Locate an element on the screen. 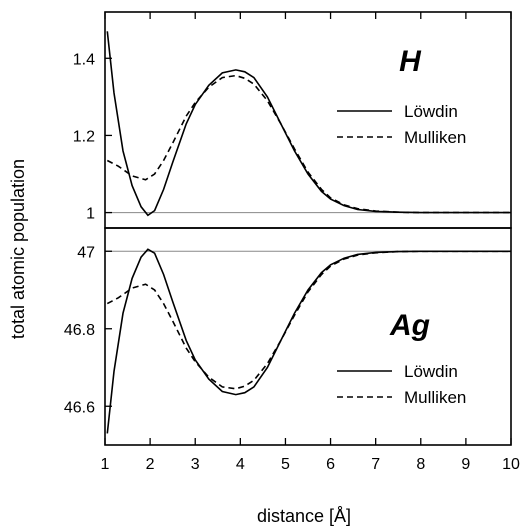 Image resolution: width=527 pixels, height=531 pixels. x-tick-label: 8 is located at coordinates (420, 464).